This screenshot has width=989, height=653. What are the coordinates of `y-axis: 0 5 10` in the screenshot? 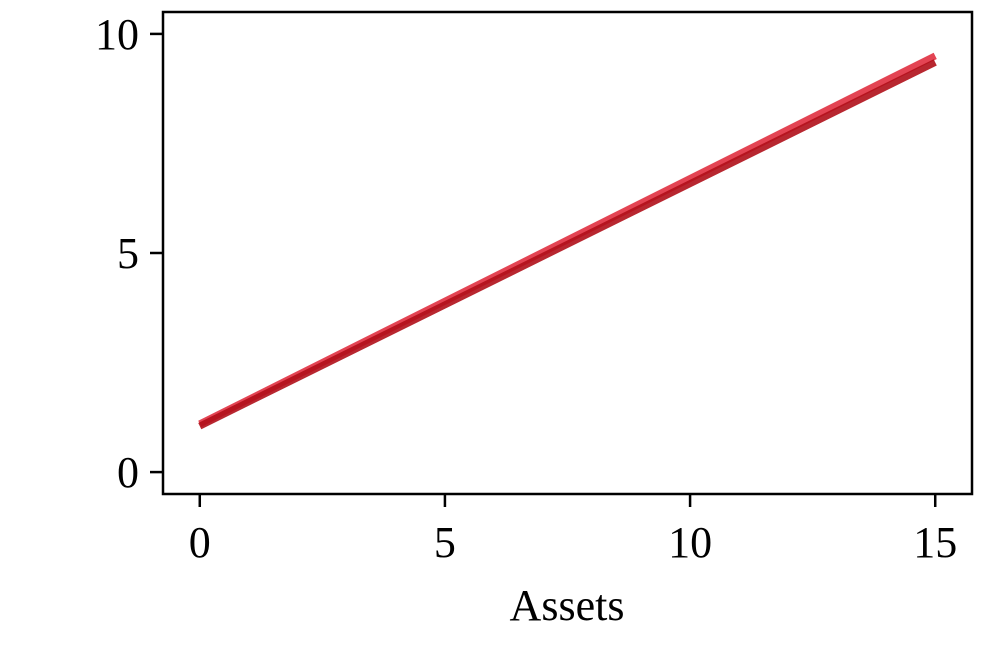 It's located at (129, 253).